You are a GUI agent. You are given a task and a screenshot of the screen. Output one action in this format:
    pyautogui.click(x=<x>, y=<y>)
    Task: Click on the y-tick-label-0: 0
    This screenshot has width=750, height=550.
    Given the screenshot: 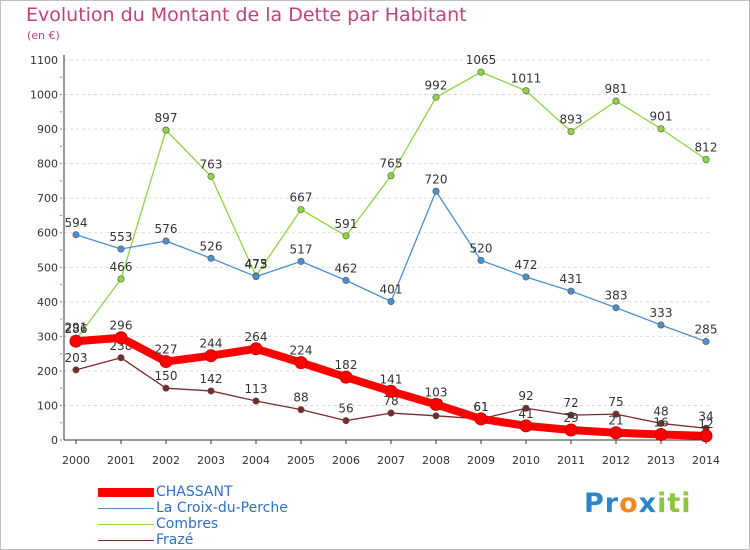 What is the action you would take?
    pyautogui.click(x=54, y=440)
    